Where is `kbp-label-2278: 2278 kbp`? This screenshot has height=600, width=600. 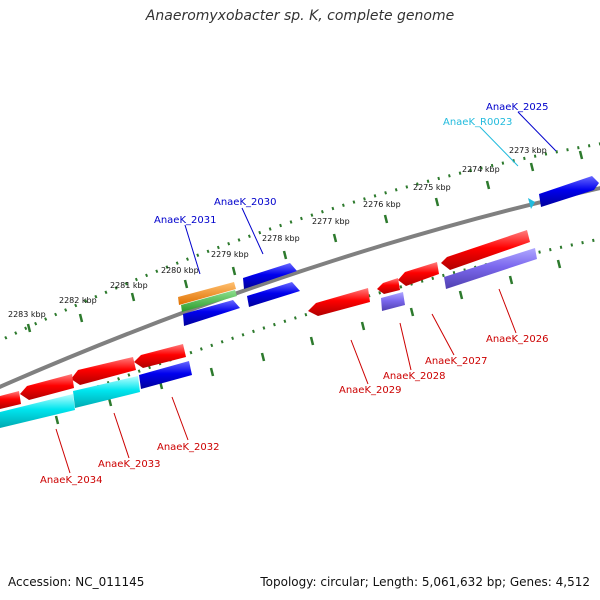 kbp-label-2278: 2278 kbp is located at coordinates (281, 238).